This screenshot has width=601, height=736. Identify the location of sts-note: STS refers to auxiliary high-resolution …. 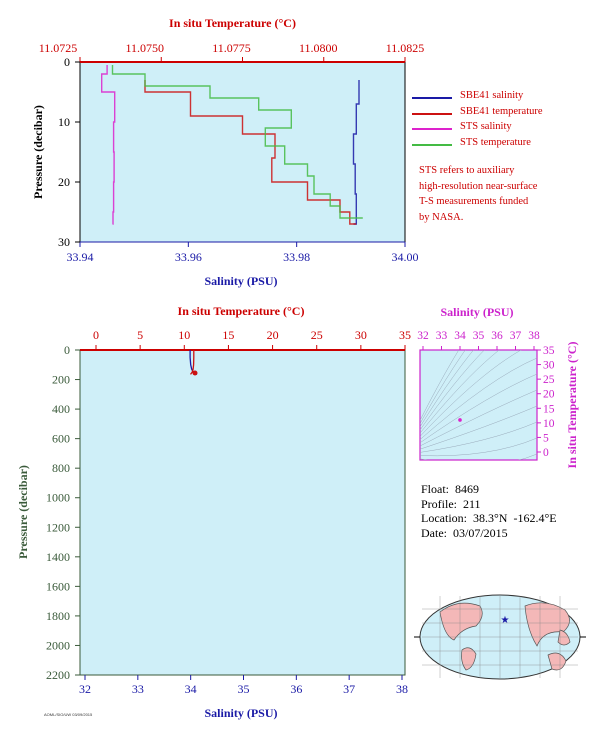
(504, 194).